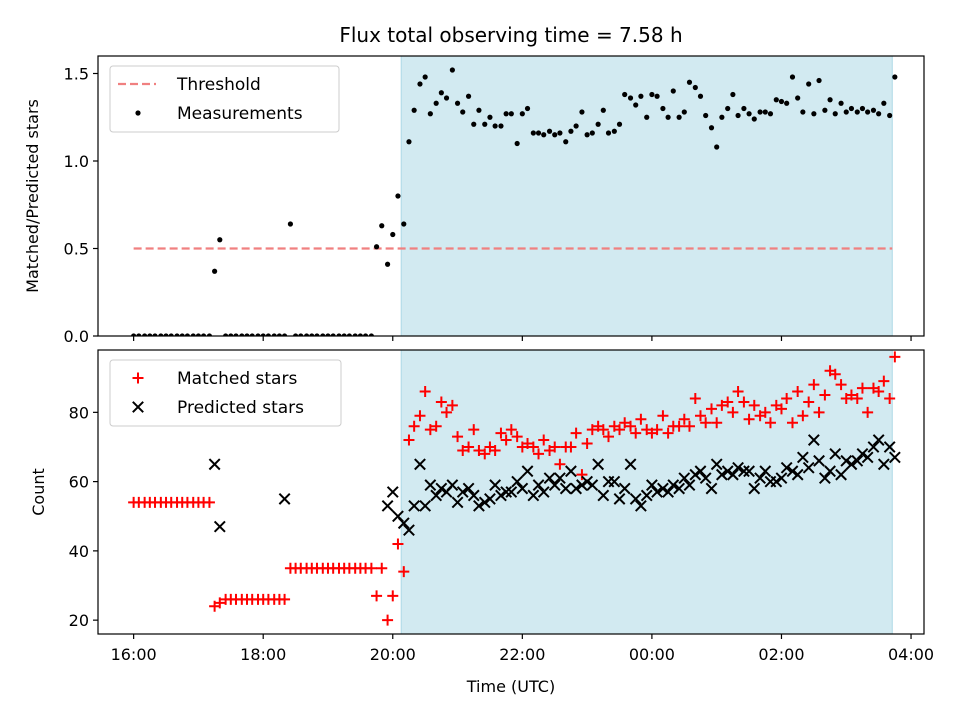 Image resolution: width=960 pixels, height=720 pixels. What do you see at coordinates (79, 412) in the screenshot?
I see `y-tick-label: 80` at bounding box center [79, 412].